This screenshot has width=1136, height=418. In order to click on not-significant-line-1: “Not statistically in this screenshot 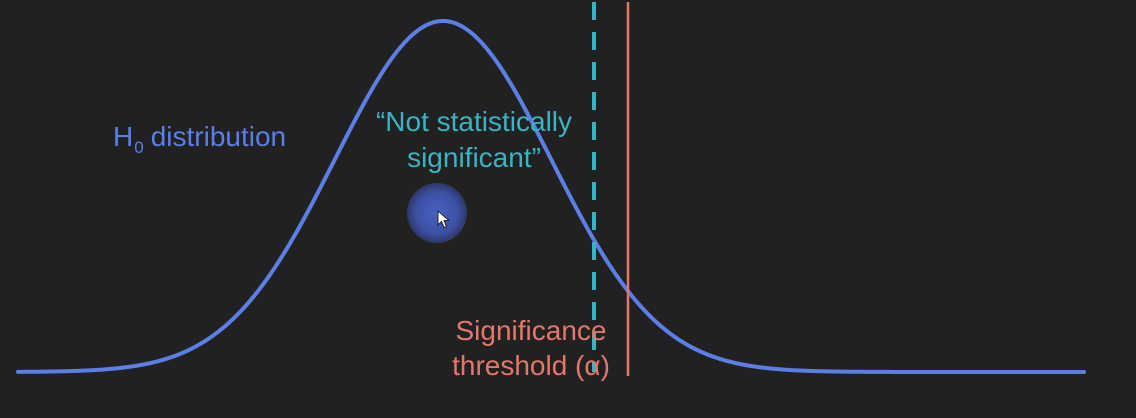, I will do `click(474, 121)`.